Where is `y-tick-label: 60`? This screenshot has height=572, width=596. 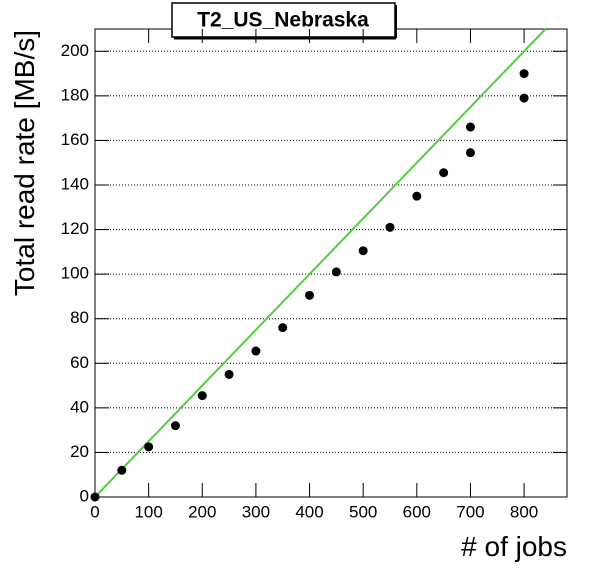
y-tick-label: 60 is located at coordinates (79, 362).